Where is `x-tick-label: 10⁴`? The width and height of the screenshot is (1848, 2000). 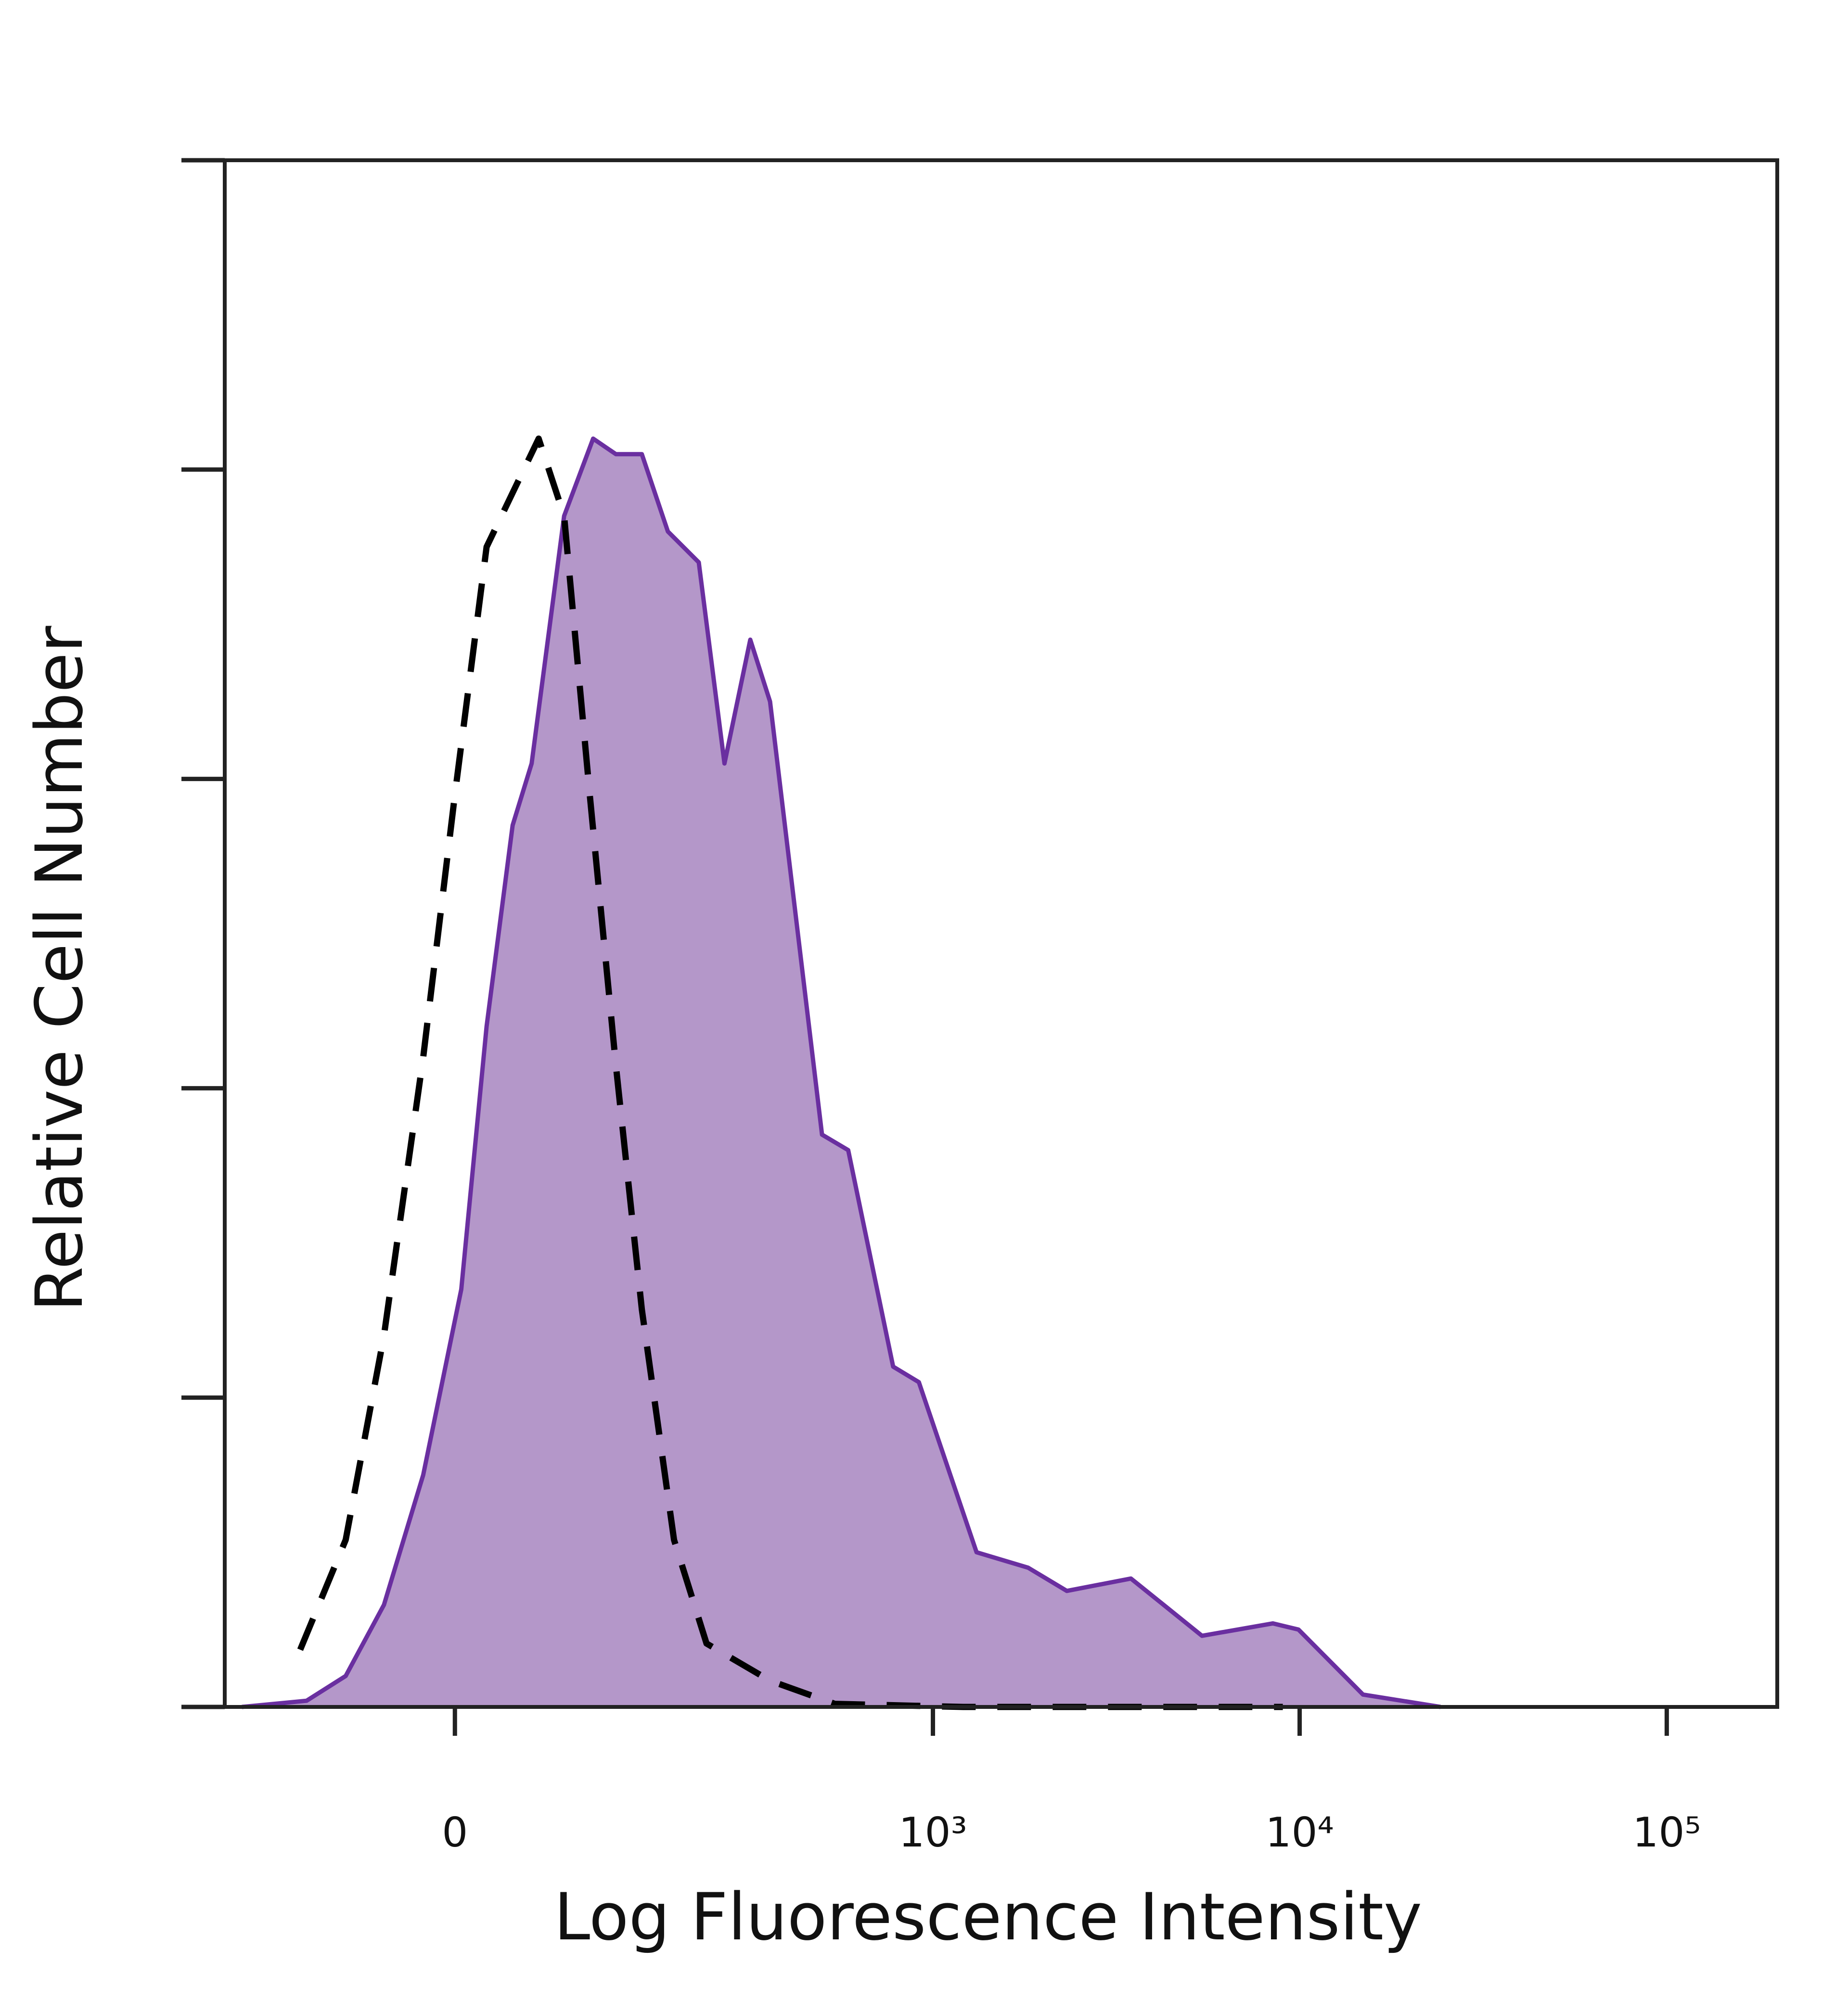
x-tick-label: 10⁴ is located at coordinates (1299, 1833).